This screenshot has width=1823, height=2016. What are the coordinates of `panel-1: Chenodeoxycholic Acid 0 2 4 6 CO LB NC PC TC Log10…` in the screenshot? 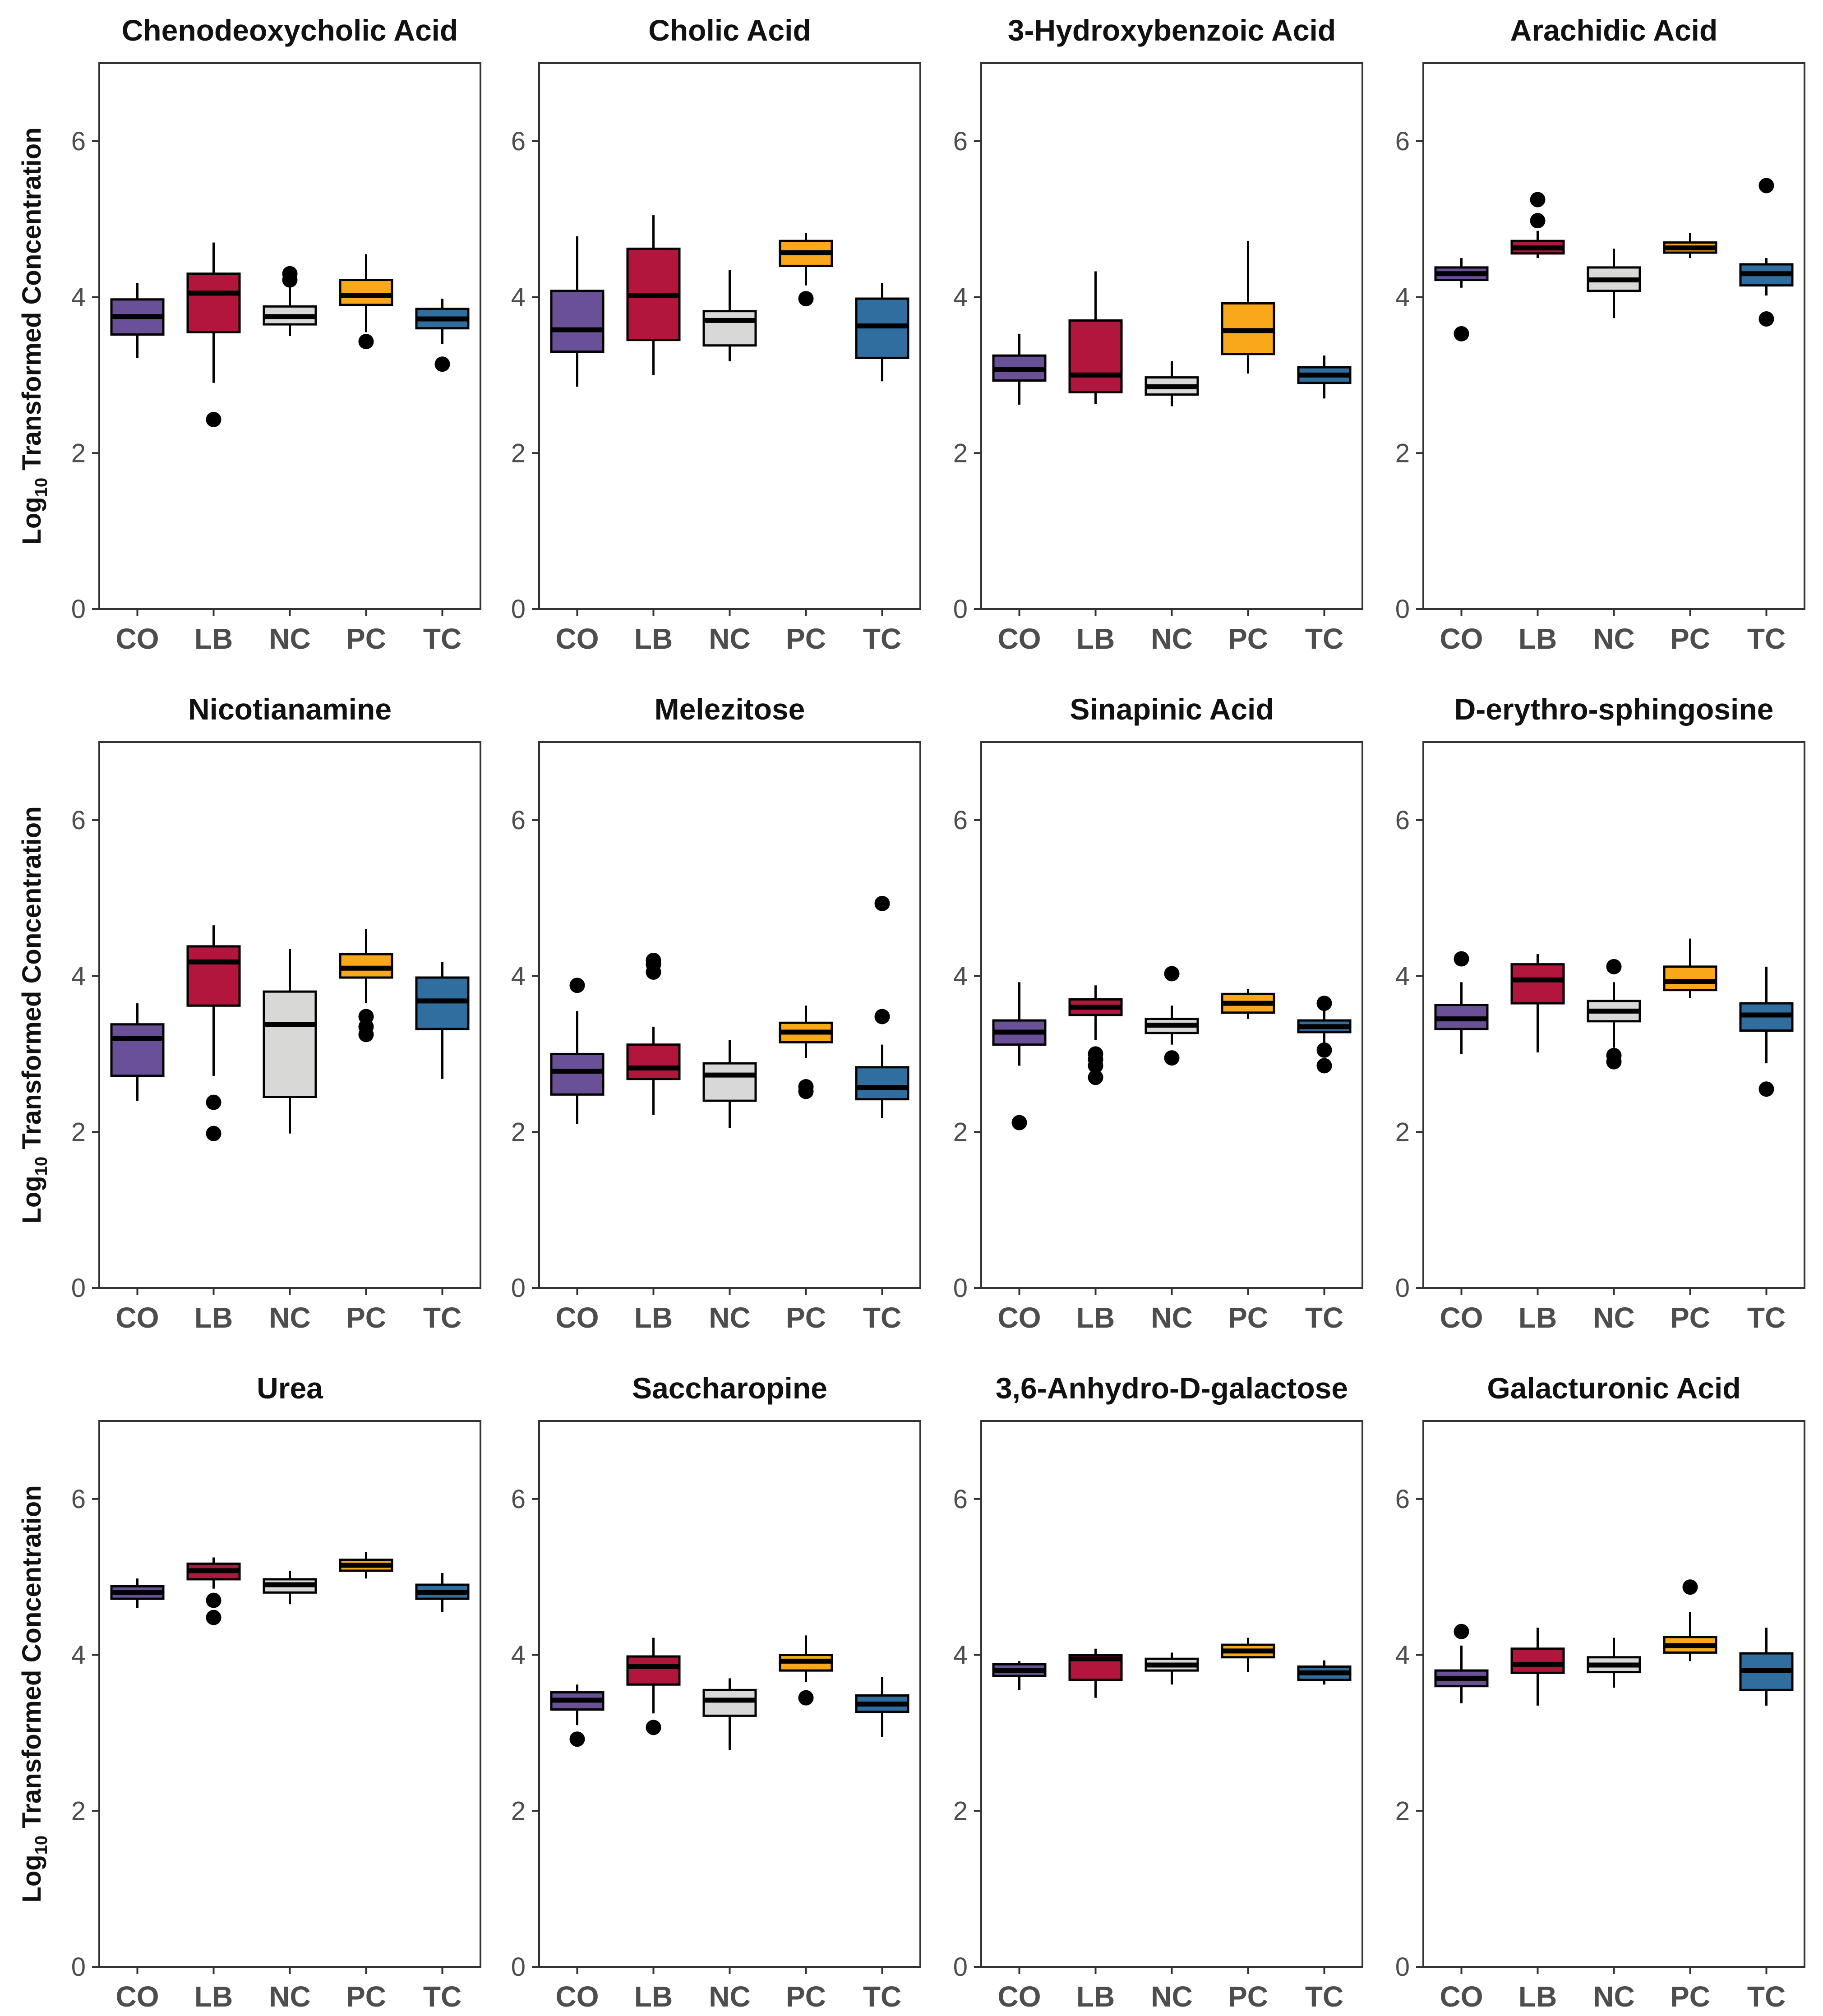 It's located at (249, 334).